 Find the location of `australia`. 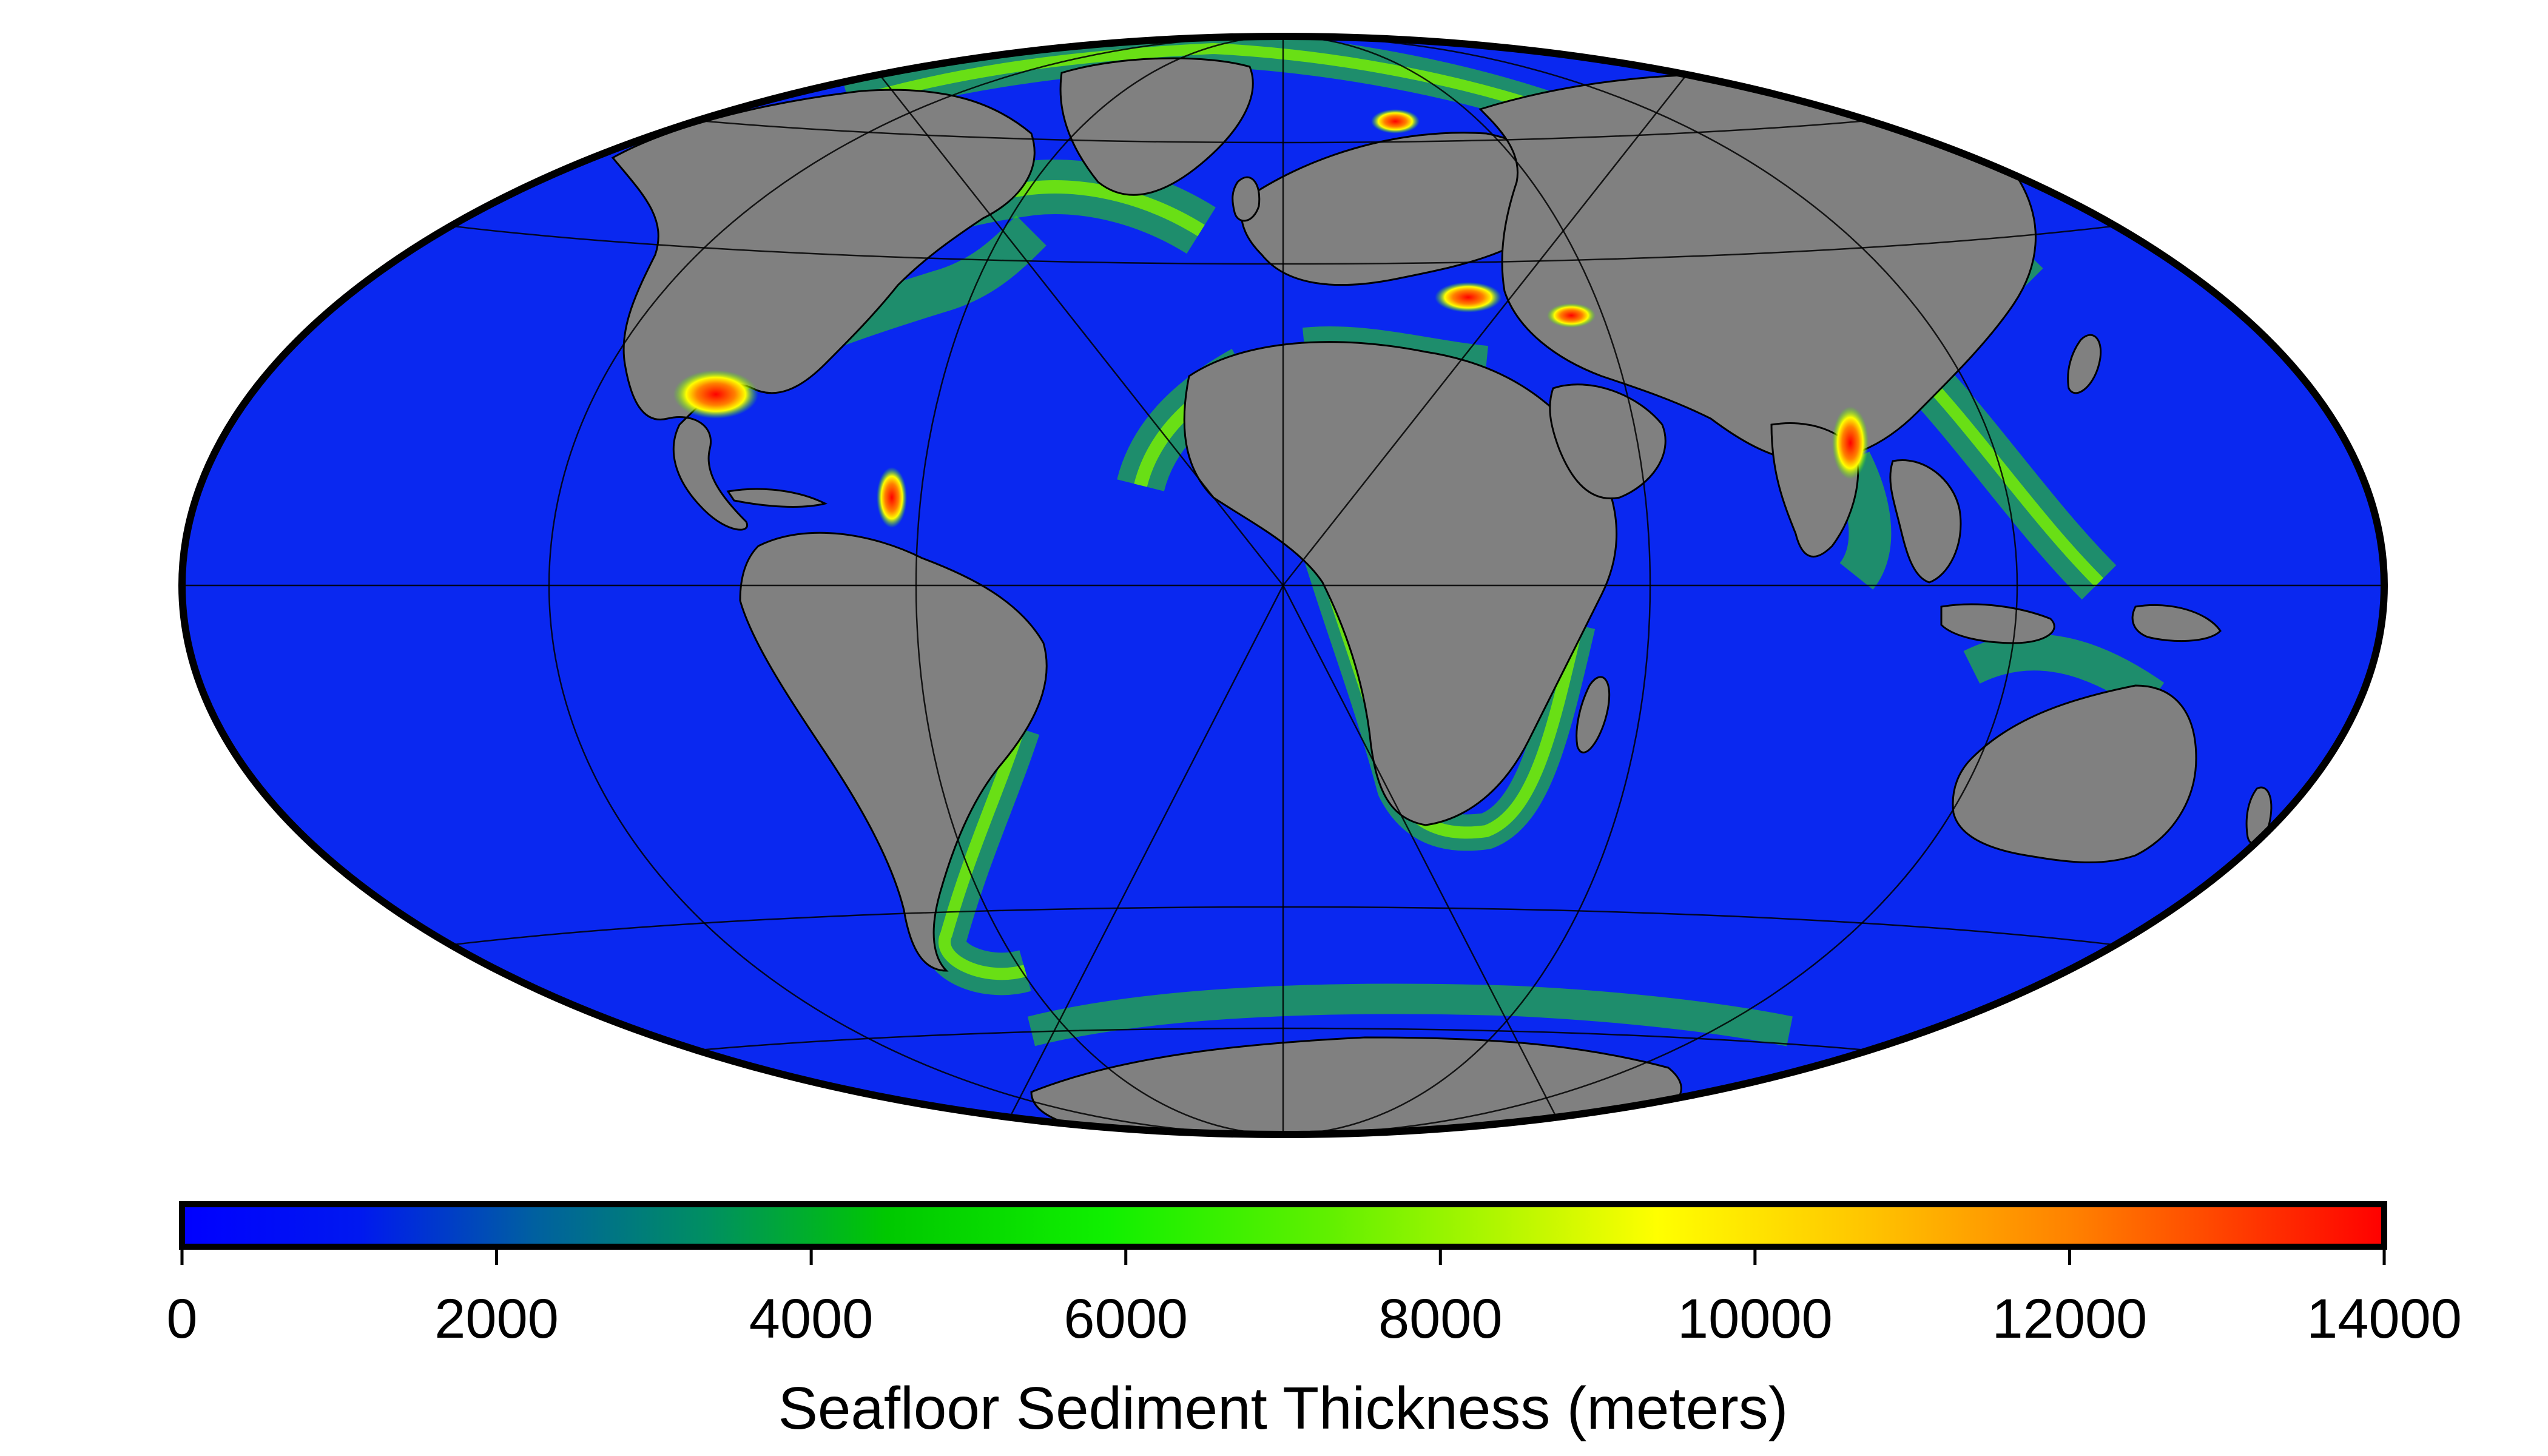

australia is located at coordinates (2074, 774).